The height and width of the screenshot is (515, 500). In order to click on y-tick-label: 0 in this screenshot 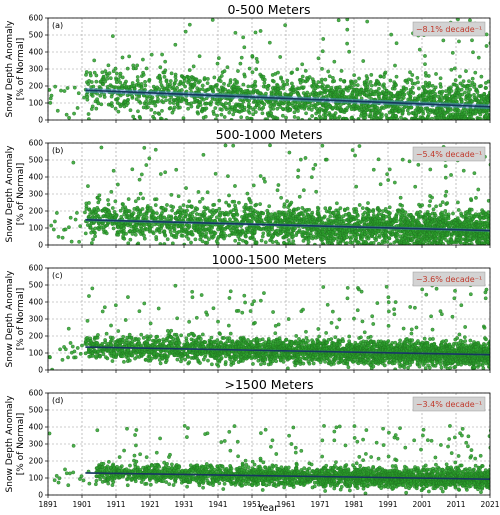, I will do `click(40, 245)`.